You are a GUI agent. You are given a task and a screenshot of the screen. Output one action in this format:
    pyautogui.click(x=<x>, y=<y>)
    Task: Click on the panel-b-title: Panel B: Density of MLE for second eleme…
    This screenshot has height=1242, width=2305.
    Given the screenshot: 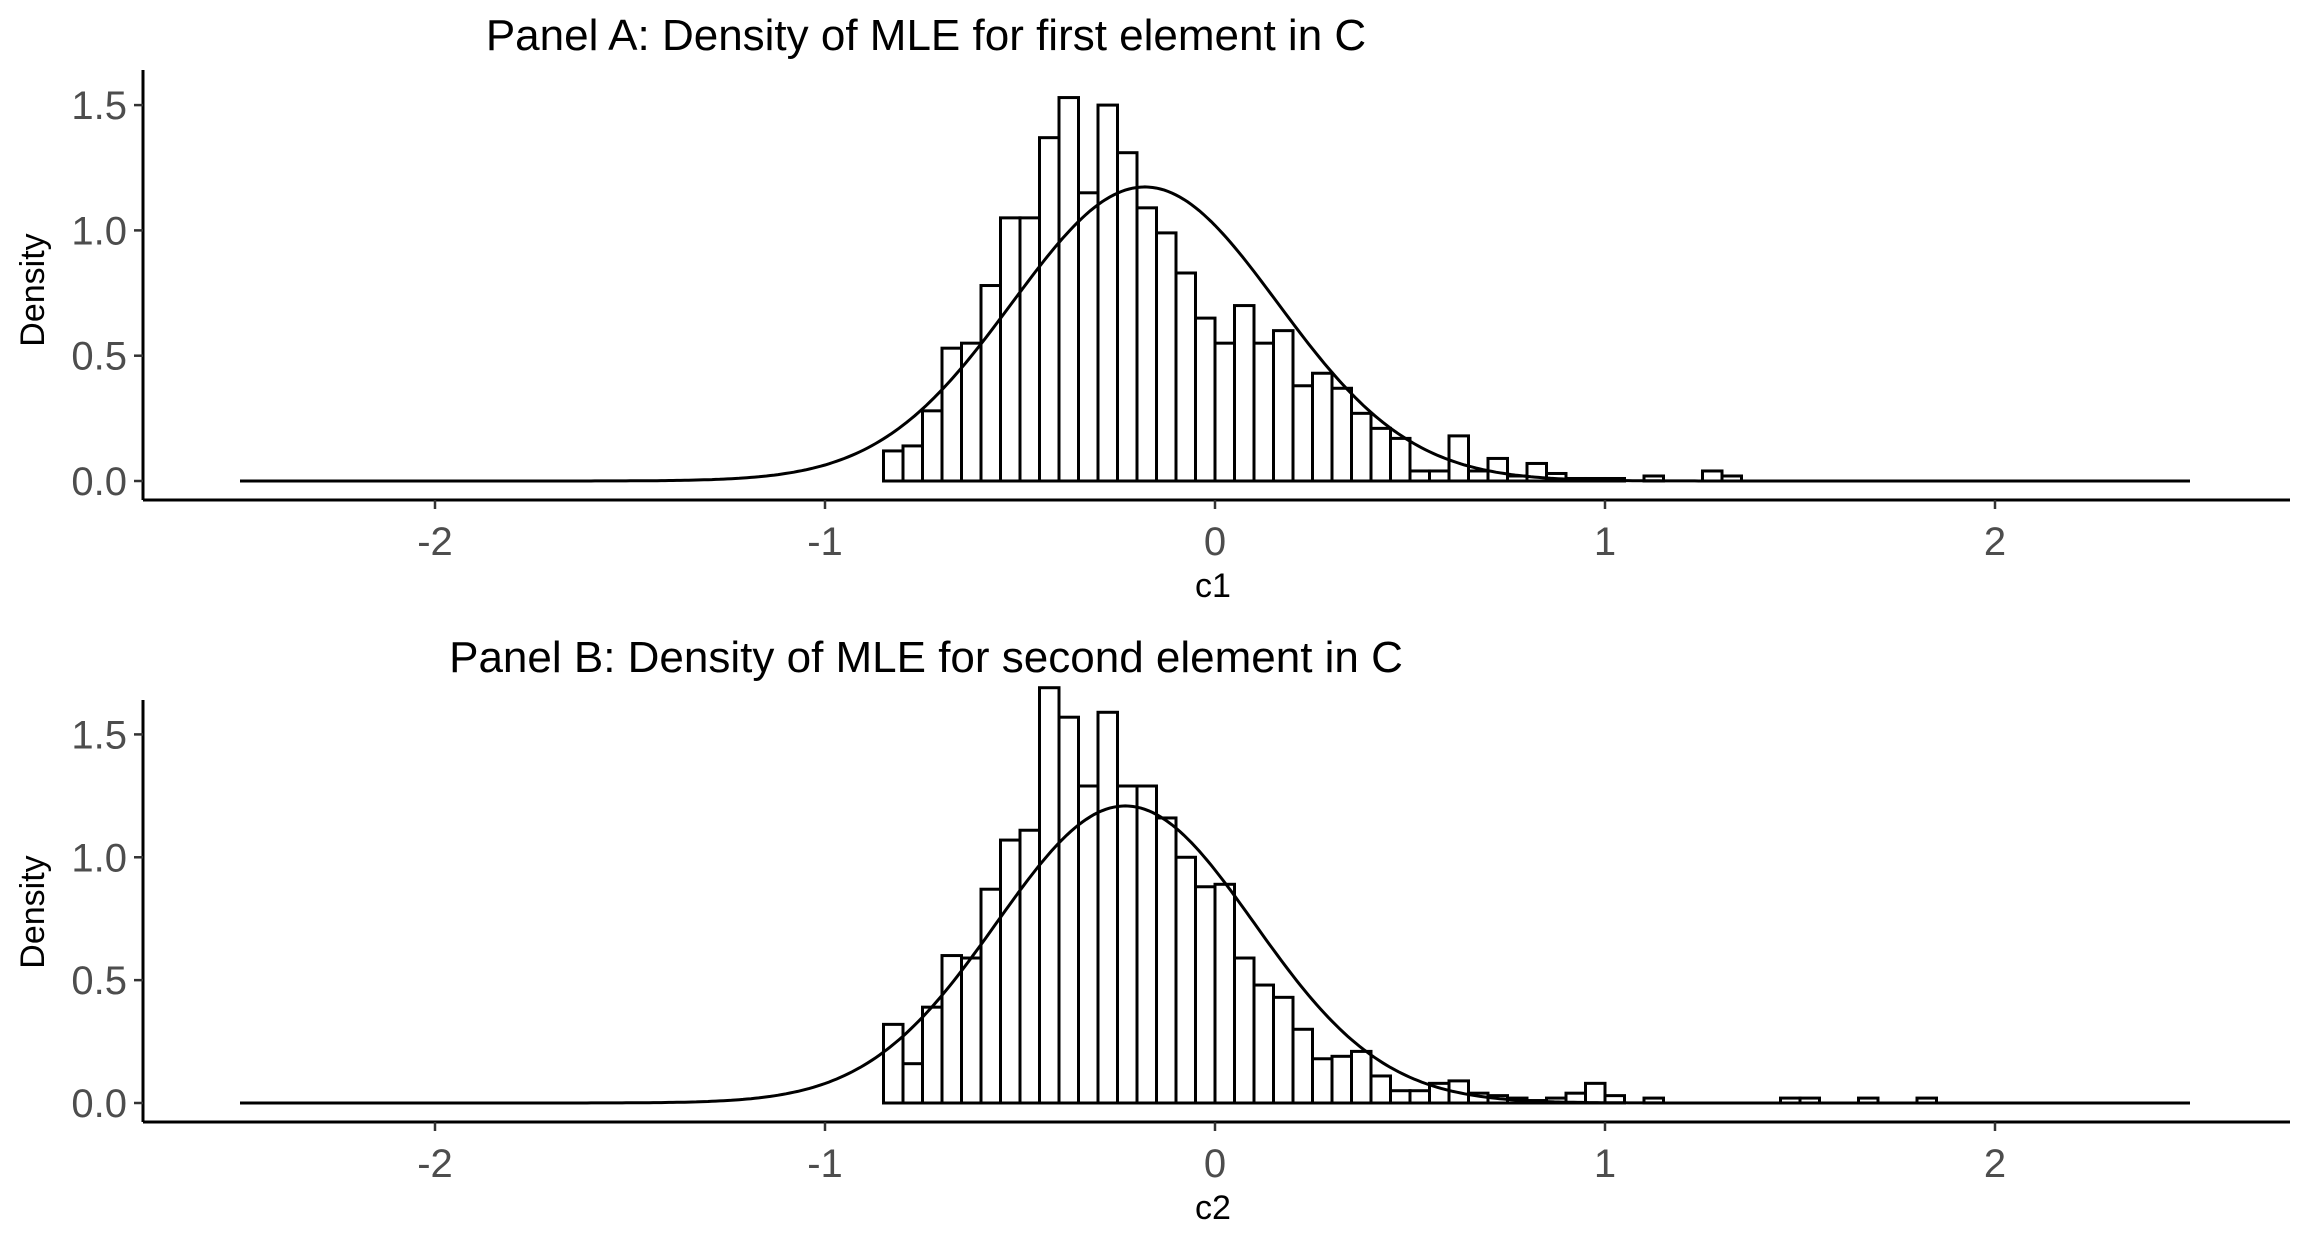 What is the action you would take?
    pyautogui.click(x=926, y=657)
    